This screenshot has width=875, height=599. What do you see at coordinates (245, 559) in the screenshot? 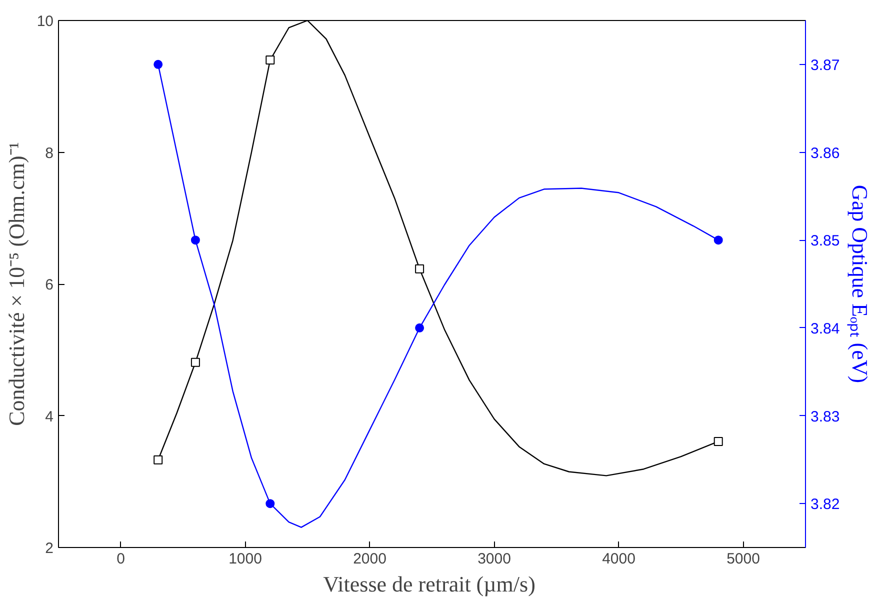
I see `x-tick-label: 1000` at bounding box center [245, 559].